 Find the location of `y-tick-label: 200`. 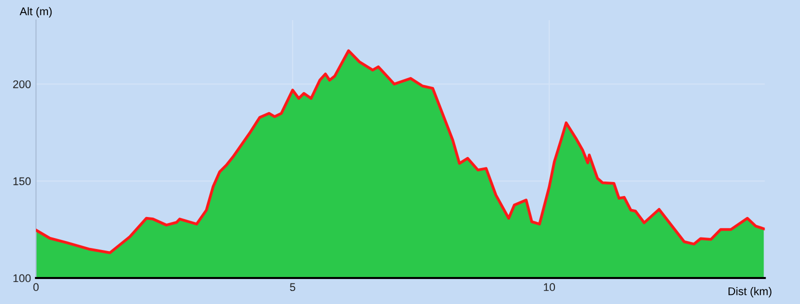

y-tick-label: 200 is located at coordinates (22, 84).